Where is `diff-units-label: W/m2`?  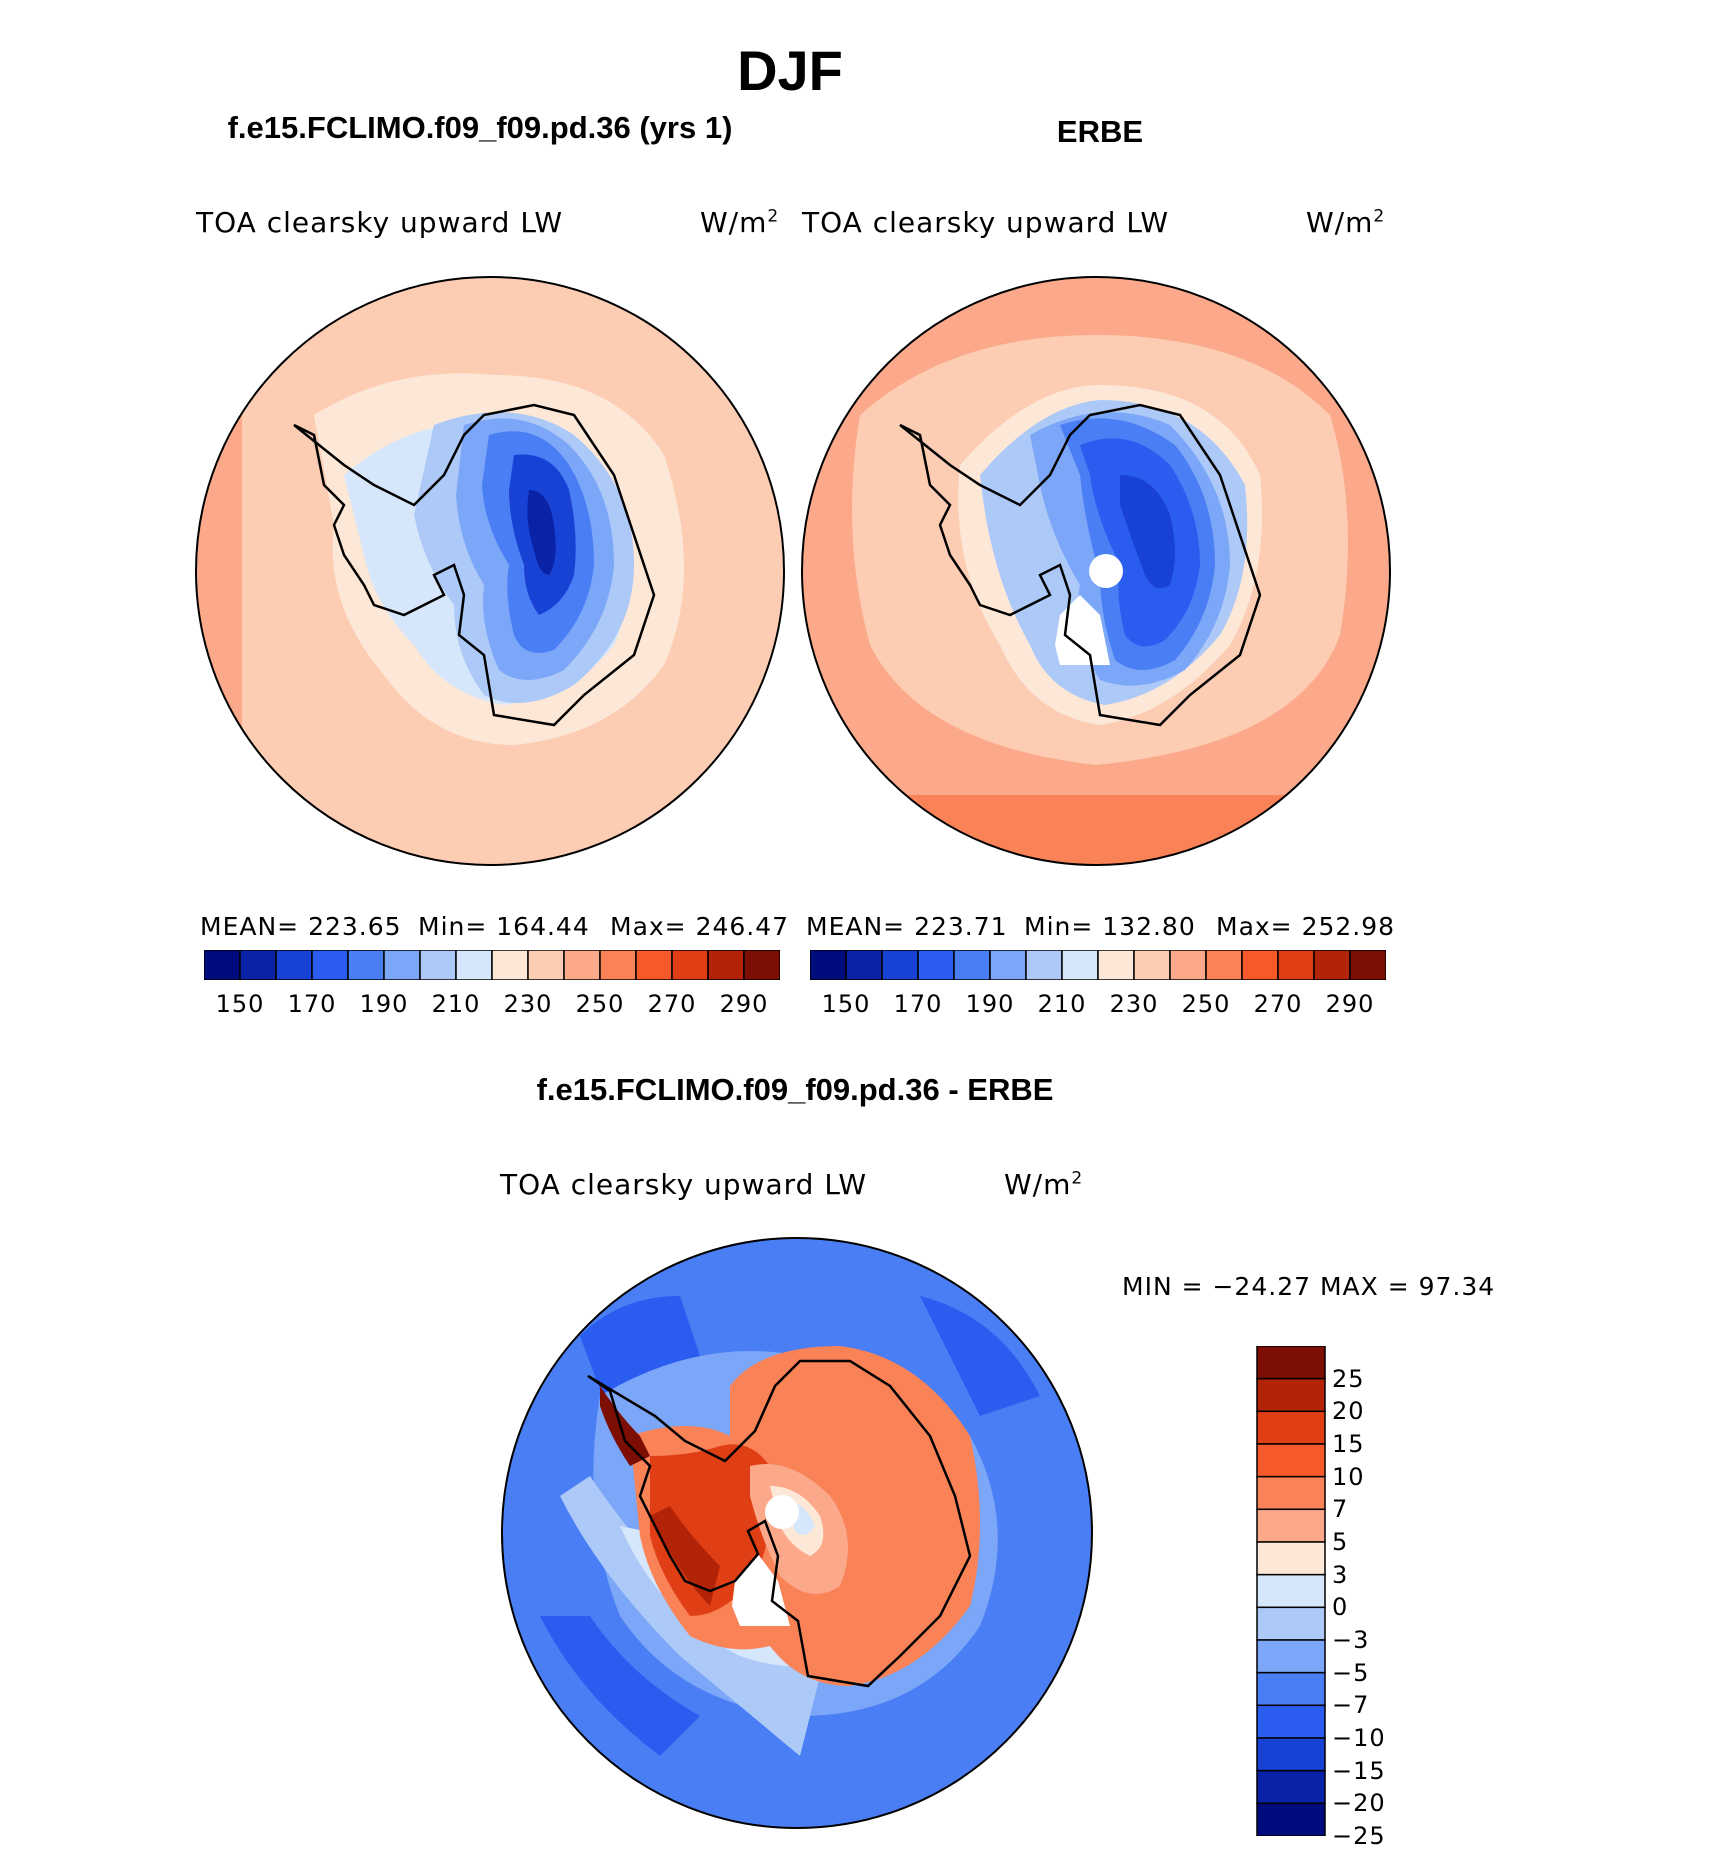 diff-units-label: W/m2 is located at coordinates (1044, 1184).